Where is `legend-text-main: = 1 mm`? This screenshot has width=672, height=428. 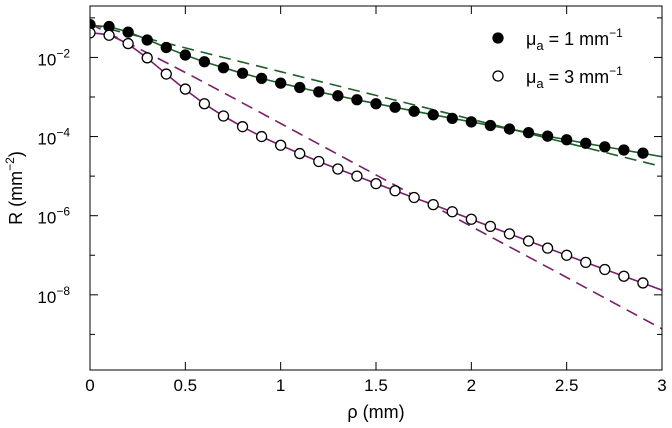
legend-text-main: = 1 mm is located at coordinates (577, 39).